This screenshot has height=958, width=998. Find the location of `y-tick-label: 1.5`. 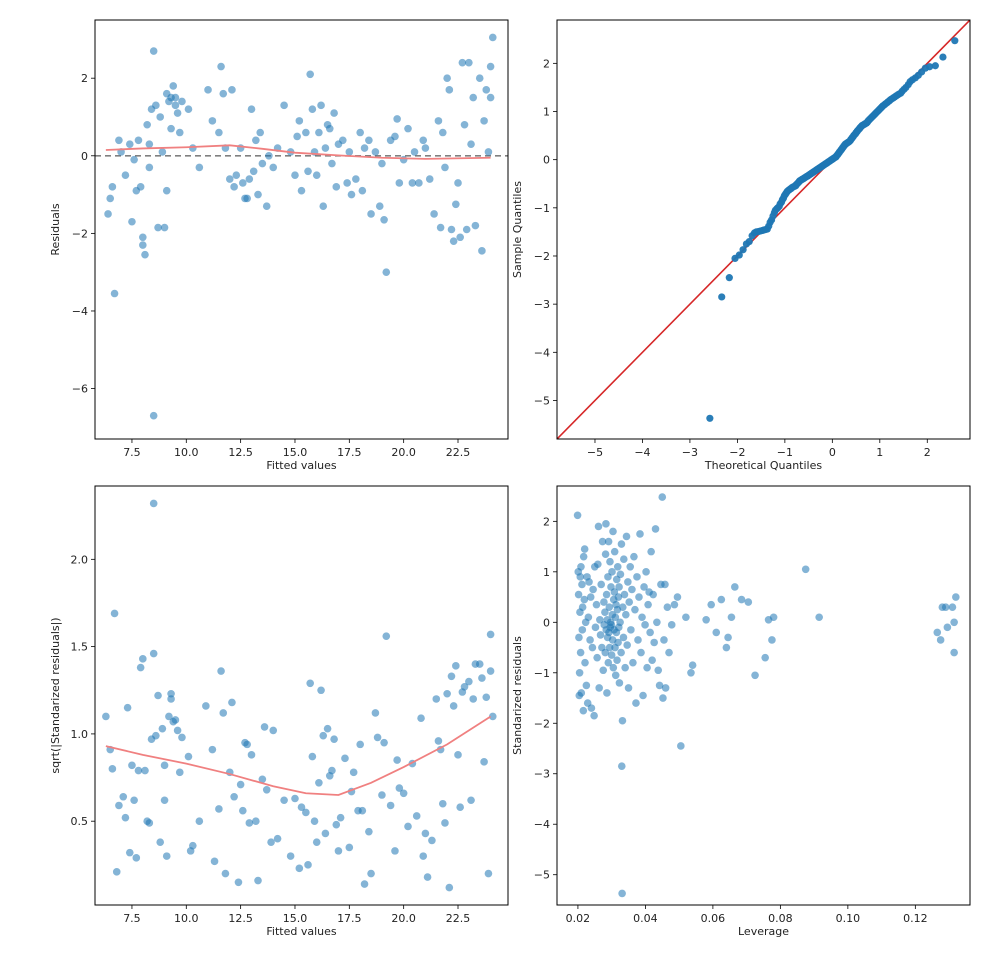

y-tick-label: 1.5 is located at coordinates (80, 647).